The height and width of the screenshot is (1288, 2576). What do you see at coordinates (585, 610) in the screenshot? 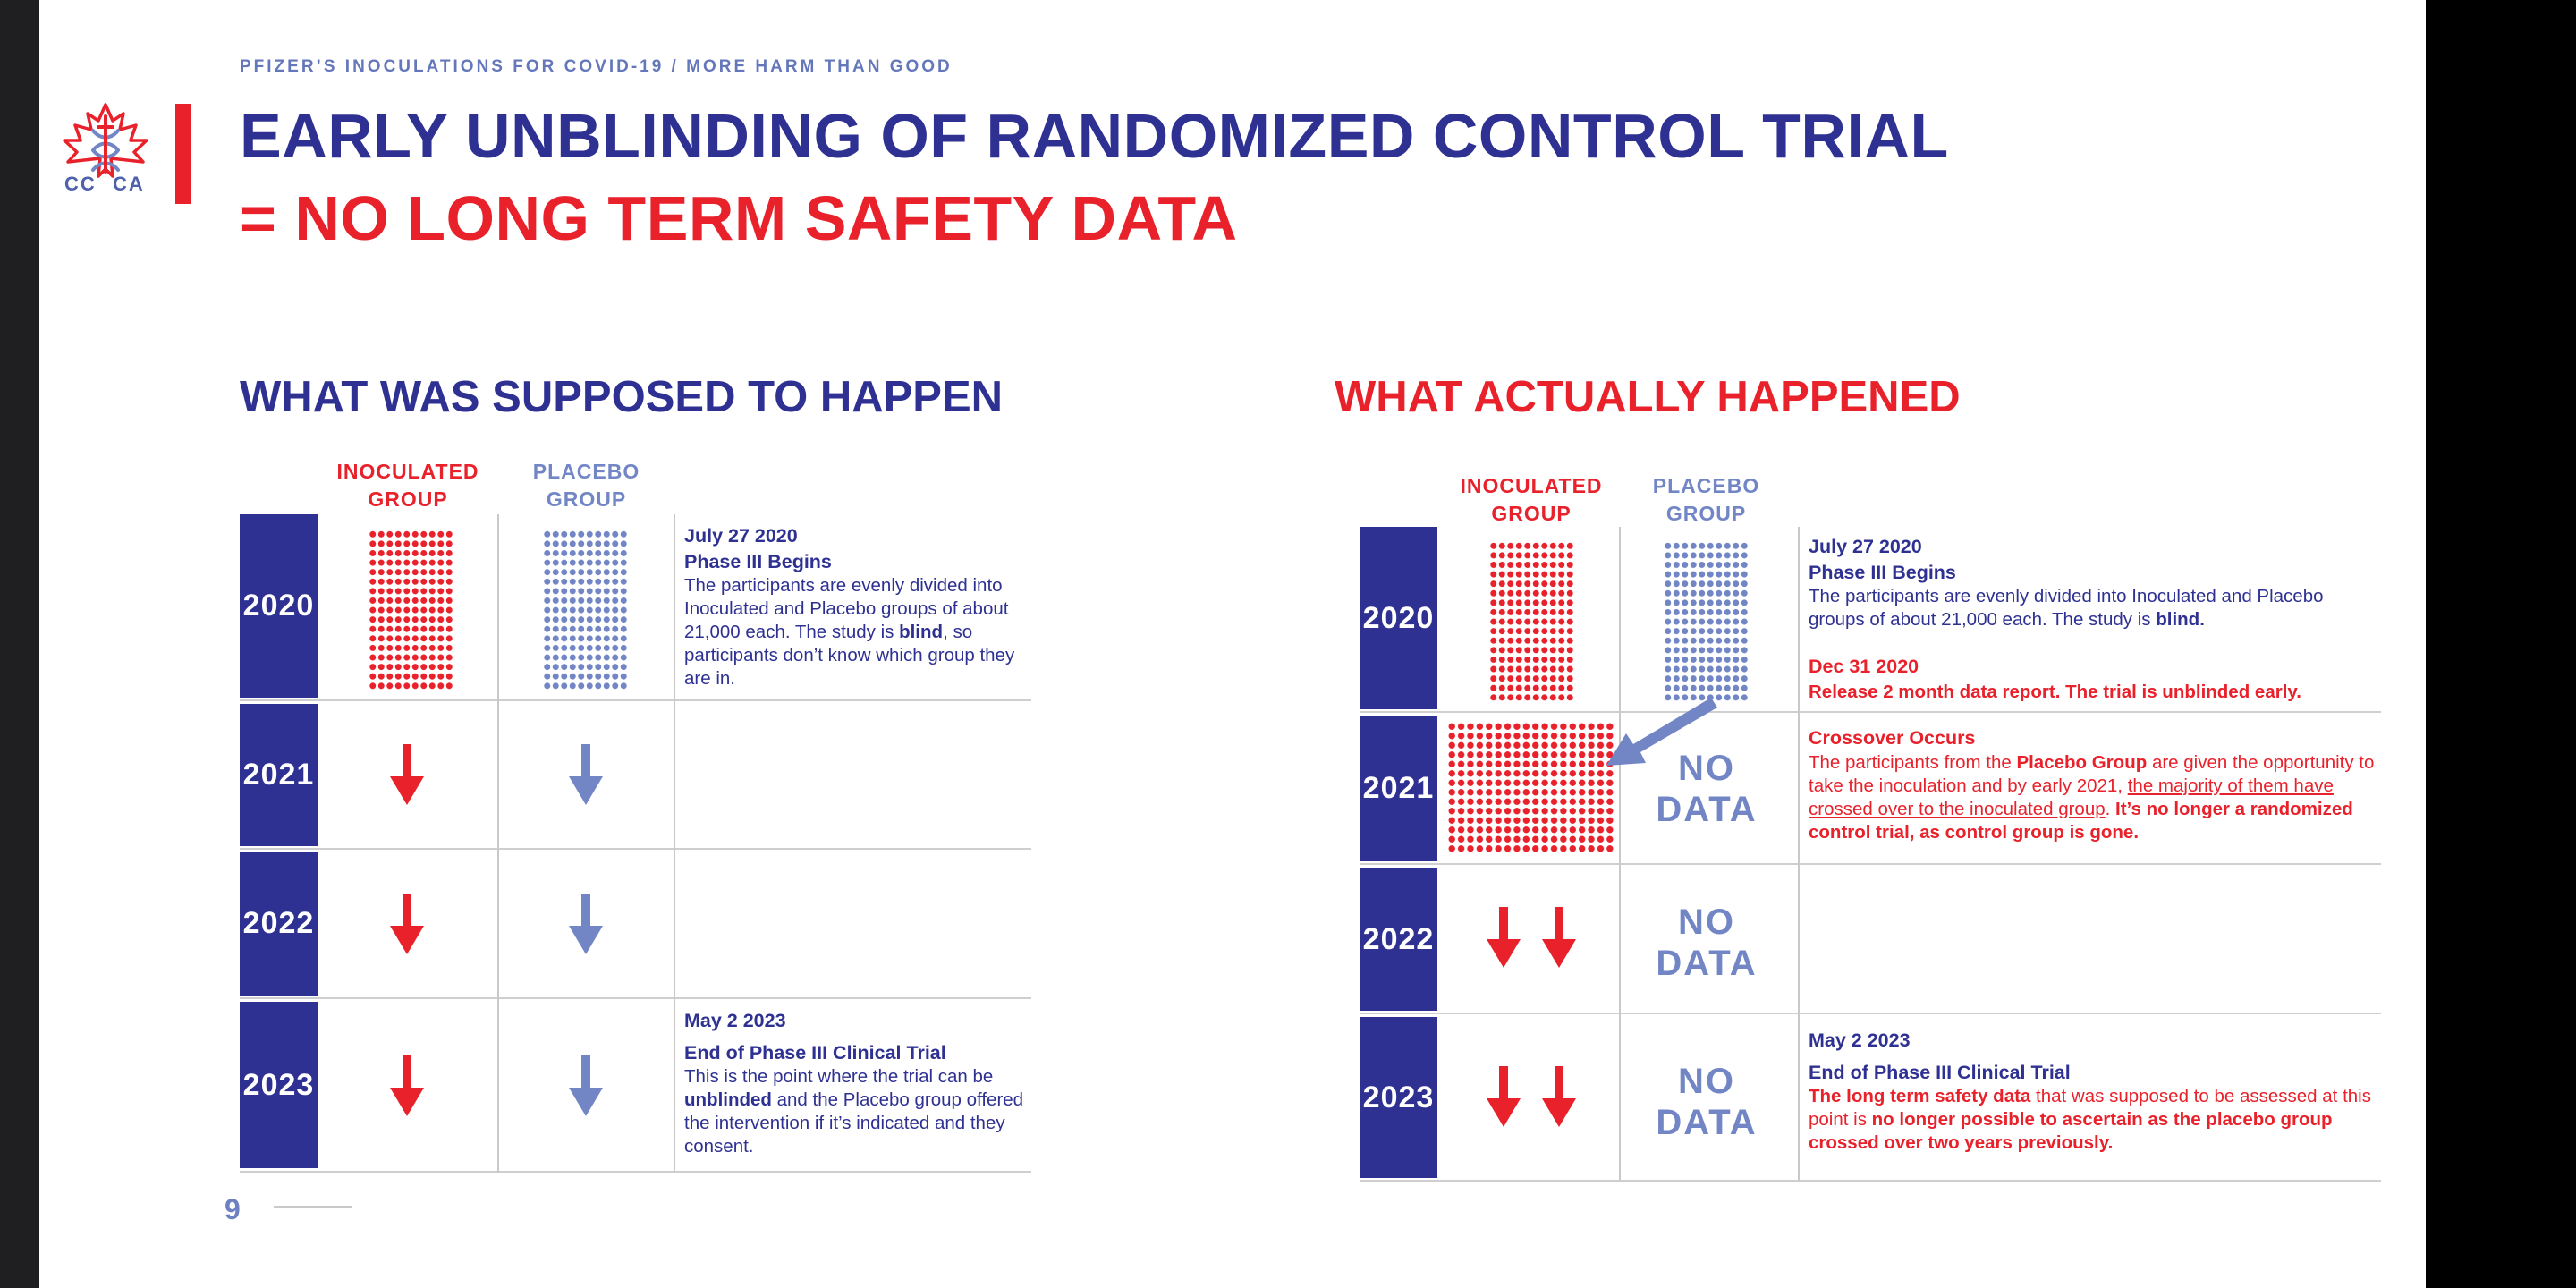
I see `left-placebo-dot-grid-2020` at bounding box center [585, 610].